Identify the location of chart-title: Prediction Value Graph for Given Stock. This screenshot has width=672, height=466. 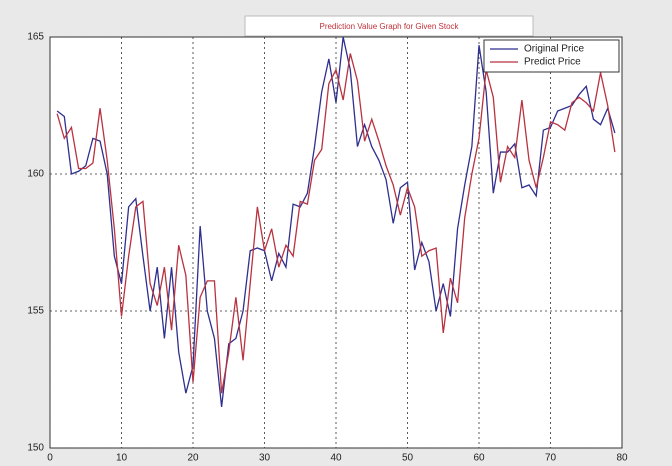
(389, 26).